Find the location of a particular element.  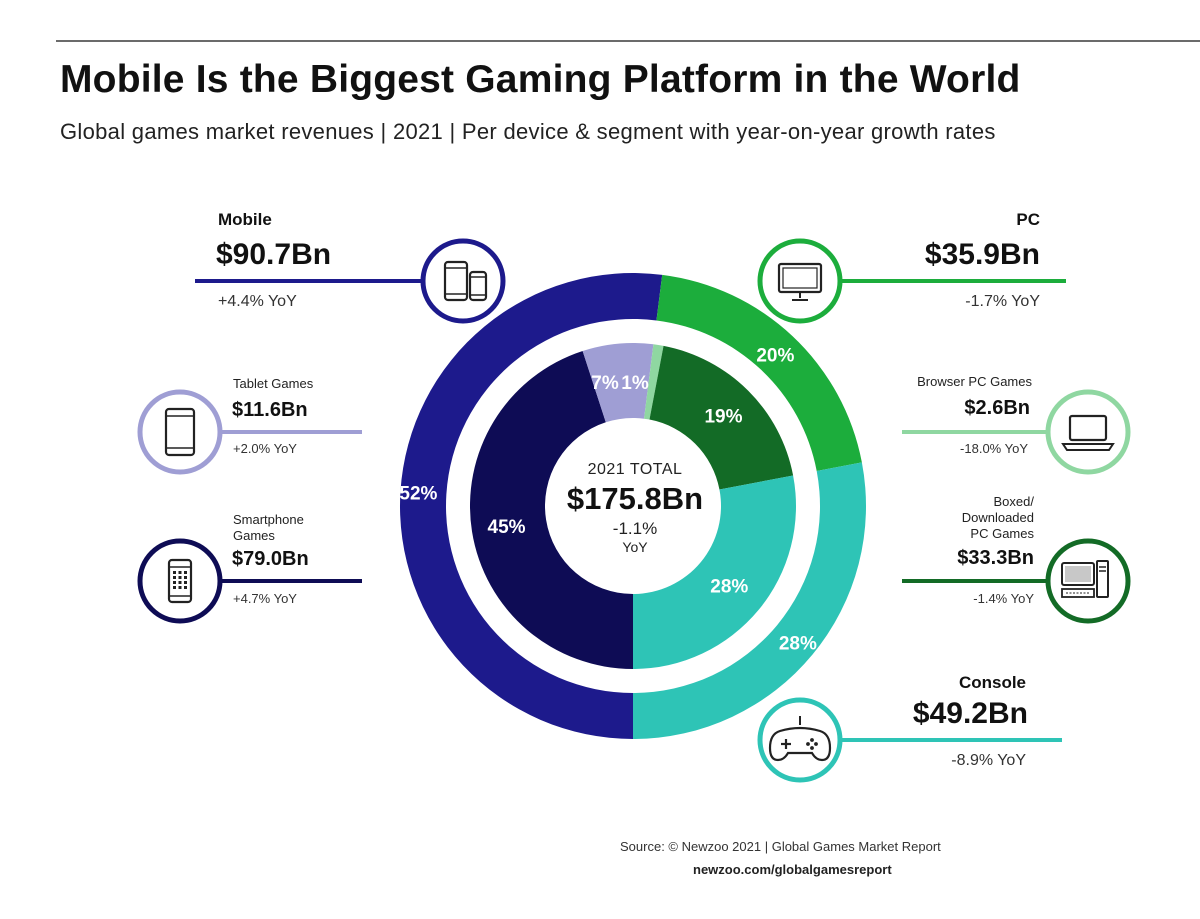

pc-value: $35.9Bn is located at coordinates (982, 254).